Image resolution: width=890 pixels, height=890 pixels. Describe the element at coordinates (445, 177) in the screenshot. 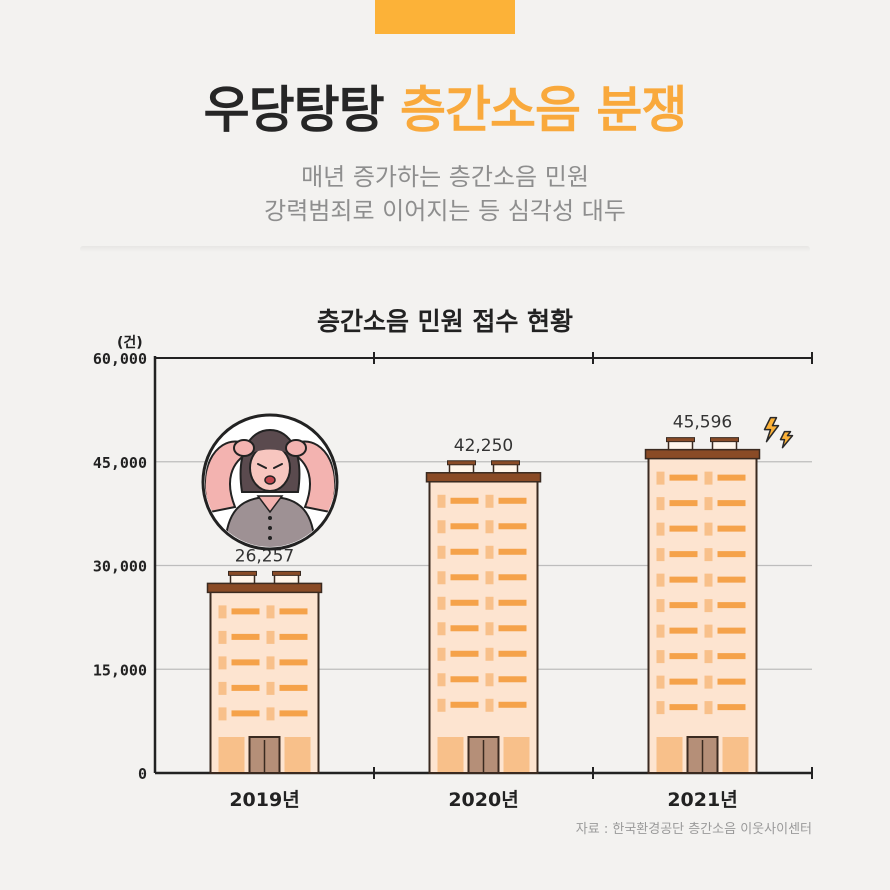

I see `subtitle-line1: 매년 증가하는 층간소음 민원` at that location.